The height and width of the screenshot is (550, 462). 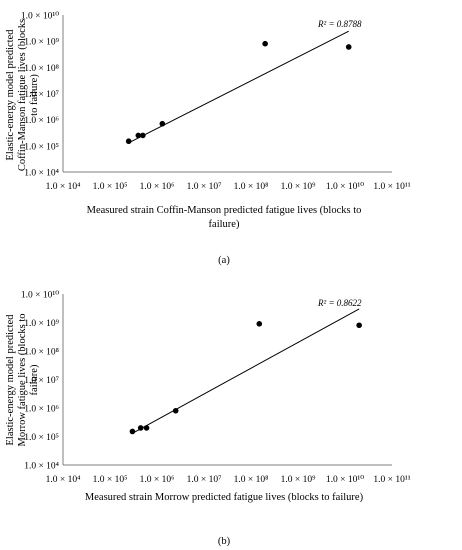 What do you see at coordinates (339, 24) in the screenshot?
I see `r-squared-annotation: R² = 0.8788` at bounding box center [339, 24].